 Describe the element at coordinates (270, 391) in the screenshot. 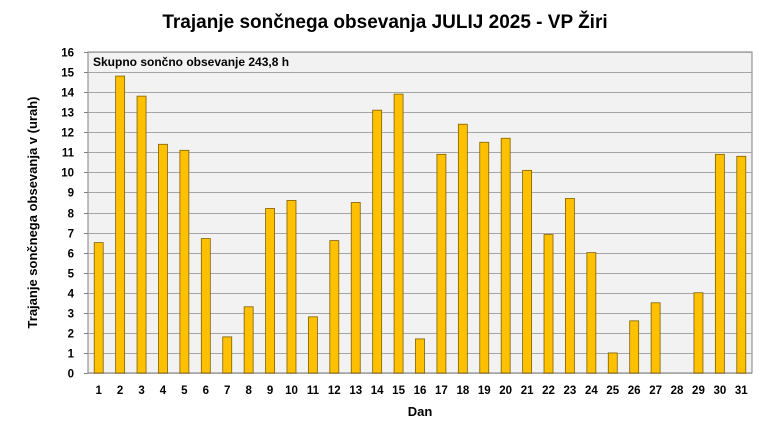

I see `x-tick-label: 9` at that location.